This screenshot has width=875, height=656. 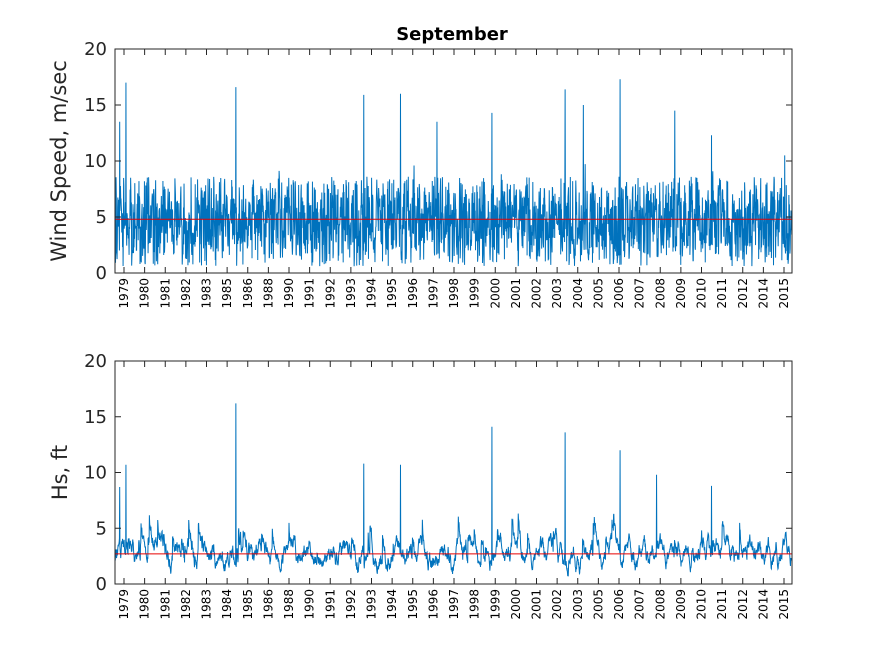 What do you see at coordinates (60, 472) in the screenshot?
I see `y-axis-label: Hs, ft` at bounding box center [60, 472].